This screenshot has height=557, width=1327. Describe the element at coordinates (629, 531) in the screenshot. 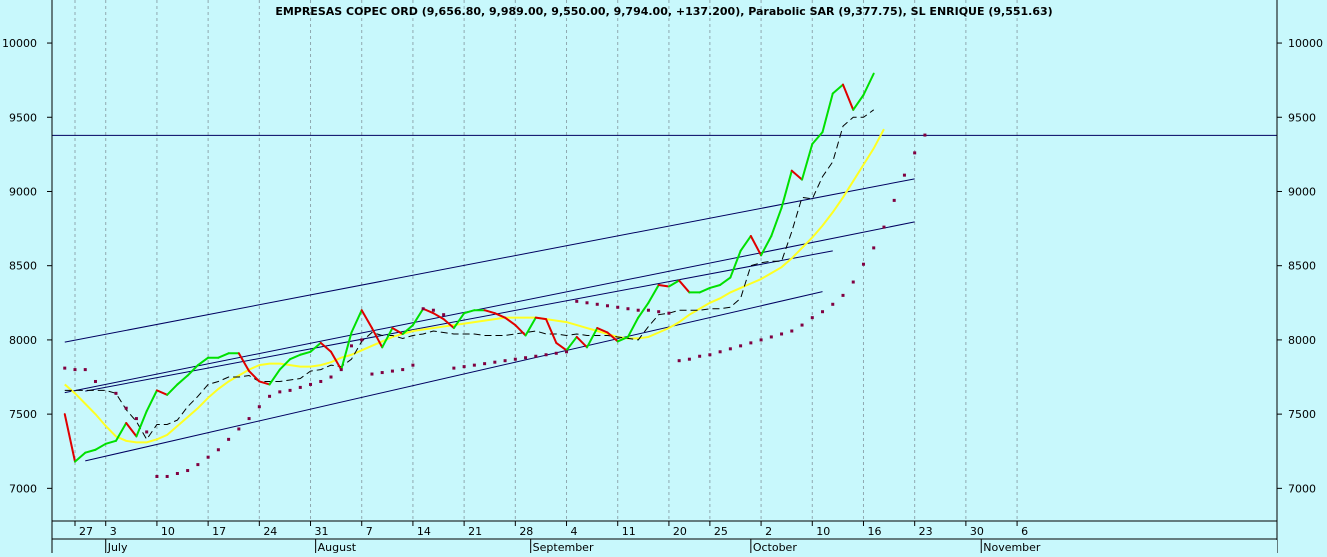

I see `x-tick-label-11: 11` at that location.